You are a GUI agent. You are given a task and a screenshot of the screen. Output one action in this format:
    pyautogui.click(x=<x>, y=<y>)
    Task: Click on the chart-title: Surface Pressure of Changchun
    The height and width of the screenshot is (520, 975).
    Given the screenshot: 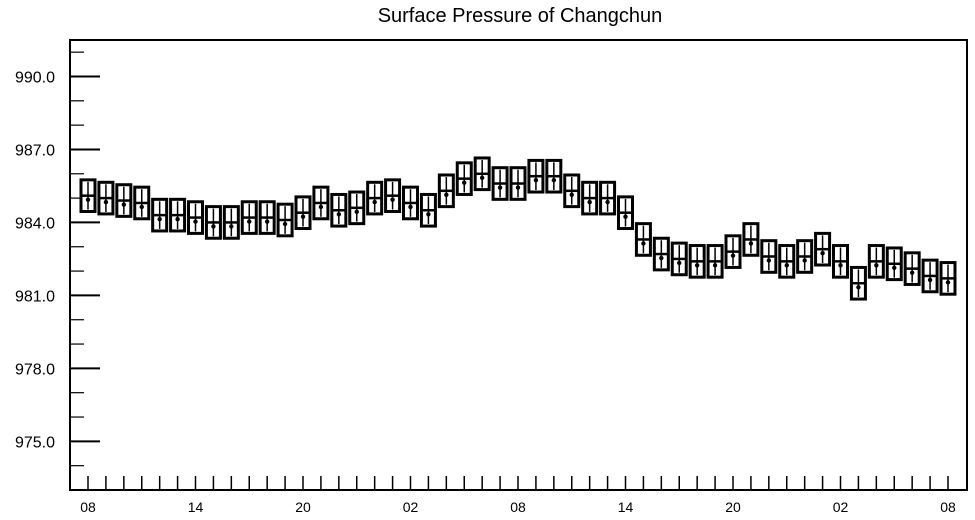 What is the action you would take?
    pyautogui.click(x=520, y=16)
    